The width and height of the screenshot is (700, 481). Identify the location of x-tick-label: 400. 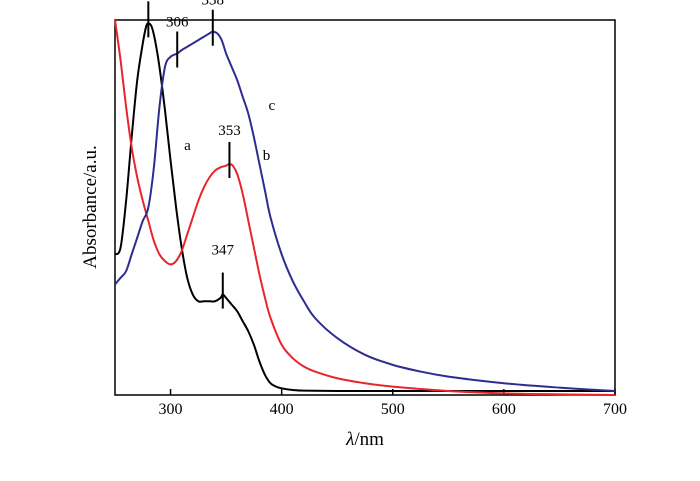
(282, 409).